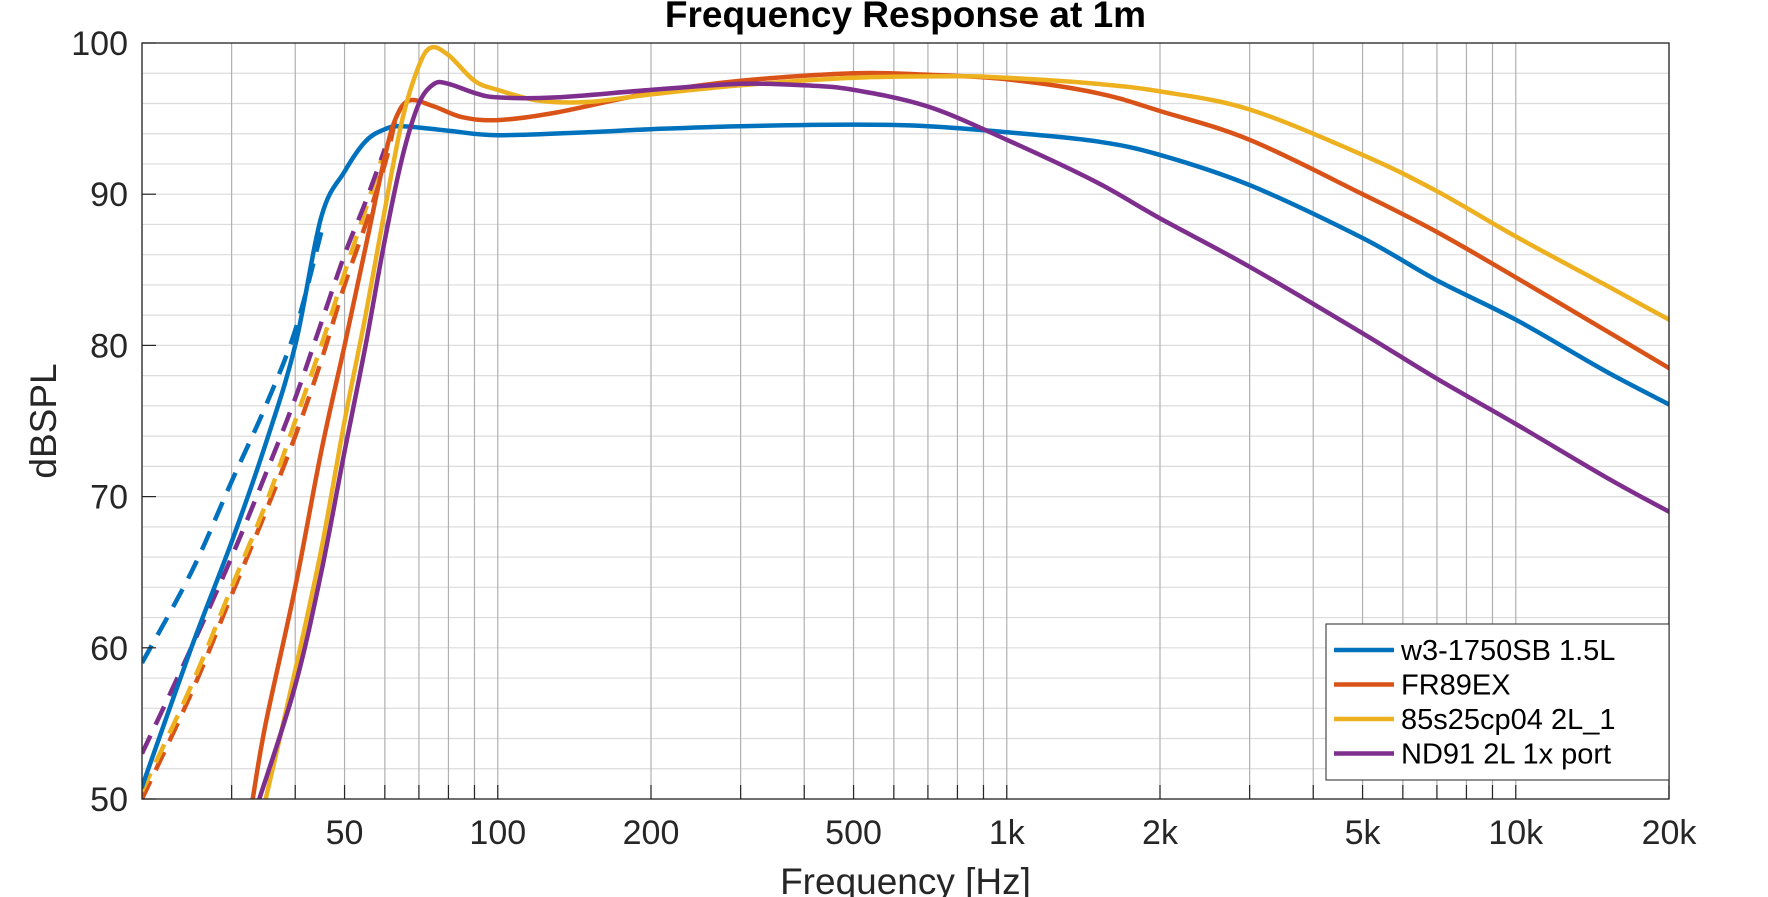 The width and height of the screenshot is (1768, 897). Describe the element at coordinates (43, 420) in the screenshot. I see `y-axis-label: dBSPL` at that location.